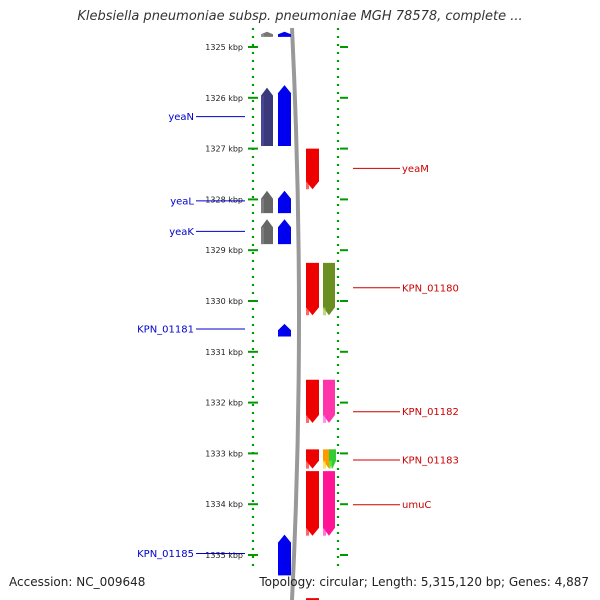  What do you see at coordinates (224, 250) in the screenshot?
I see `tick-label: 1329 kbp` at bounding box center [224, 250].